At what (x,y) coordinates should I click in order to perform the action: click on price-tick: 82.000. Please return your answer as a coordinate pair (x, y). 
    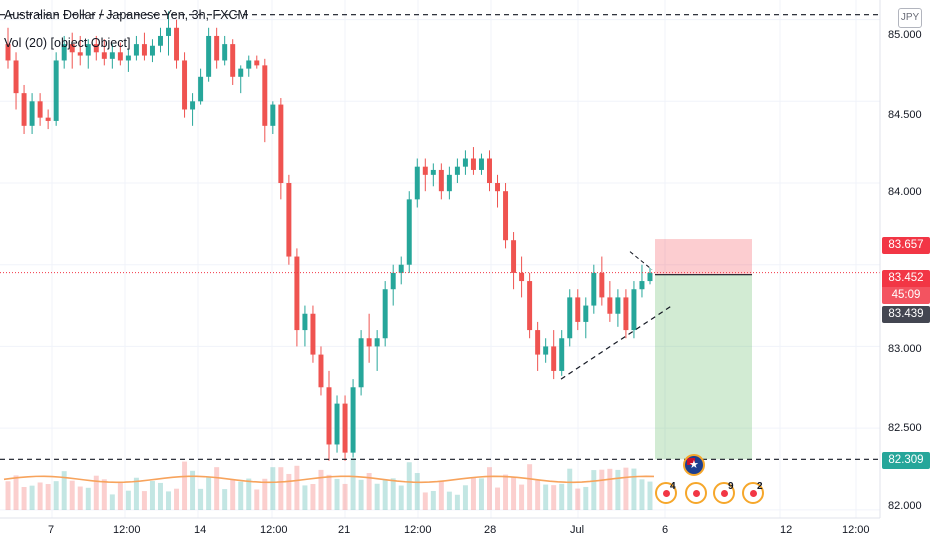
    Looking at the image, I should click on (905, 506).